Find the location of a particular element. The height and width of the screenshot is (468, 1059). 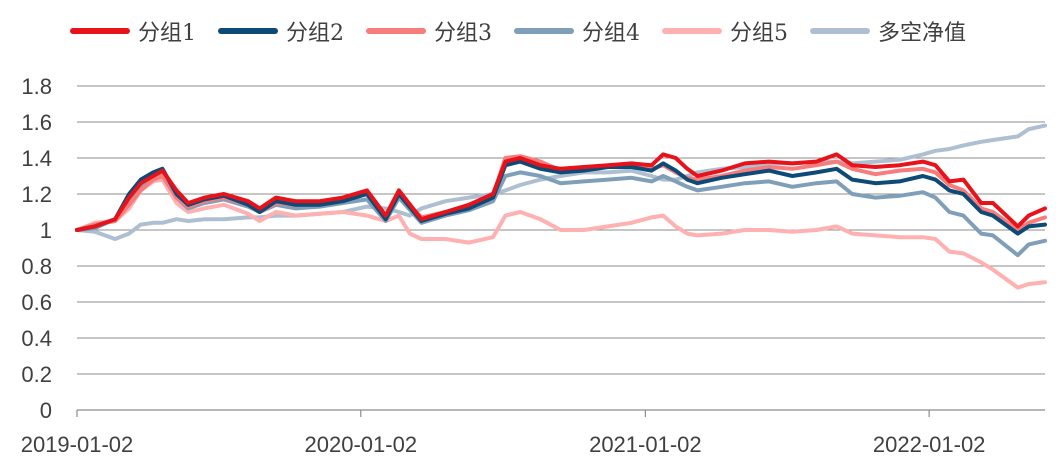

y-tick-label: 0.8 is located at coordinates (36, 266).